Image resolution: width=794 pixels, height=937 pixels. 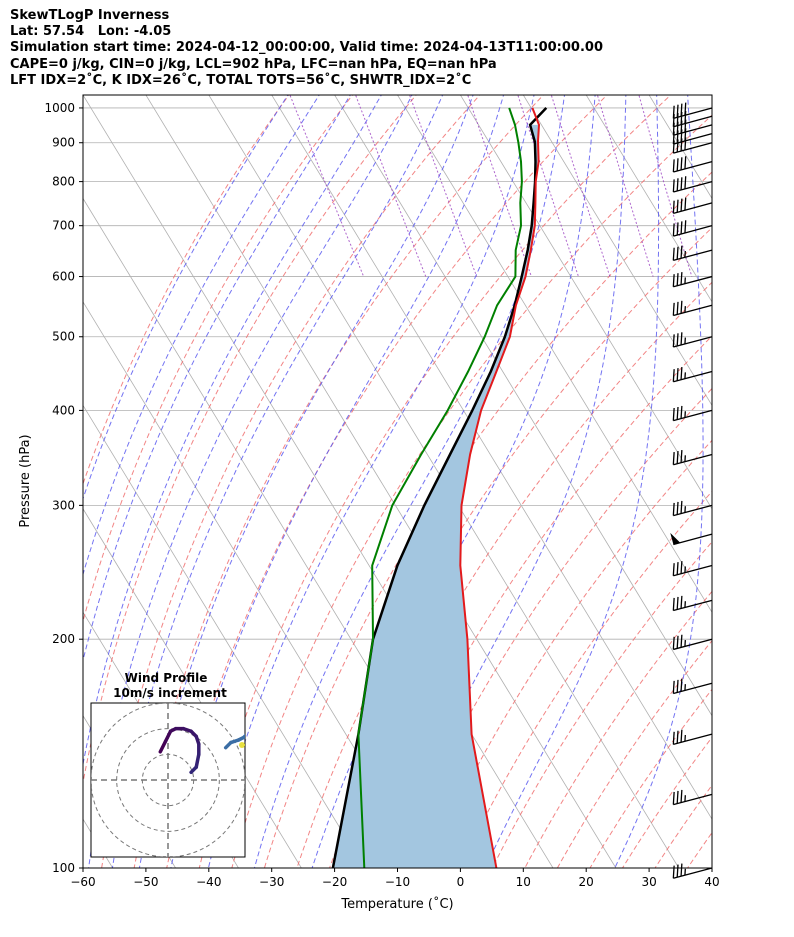 What do you see at coordinates (397, 882) in the screenshot?
I see `x-tick-label: −10` at bounding box center [397, 882].